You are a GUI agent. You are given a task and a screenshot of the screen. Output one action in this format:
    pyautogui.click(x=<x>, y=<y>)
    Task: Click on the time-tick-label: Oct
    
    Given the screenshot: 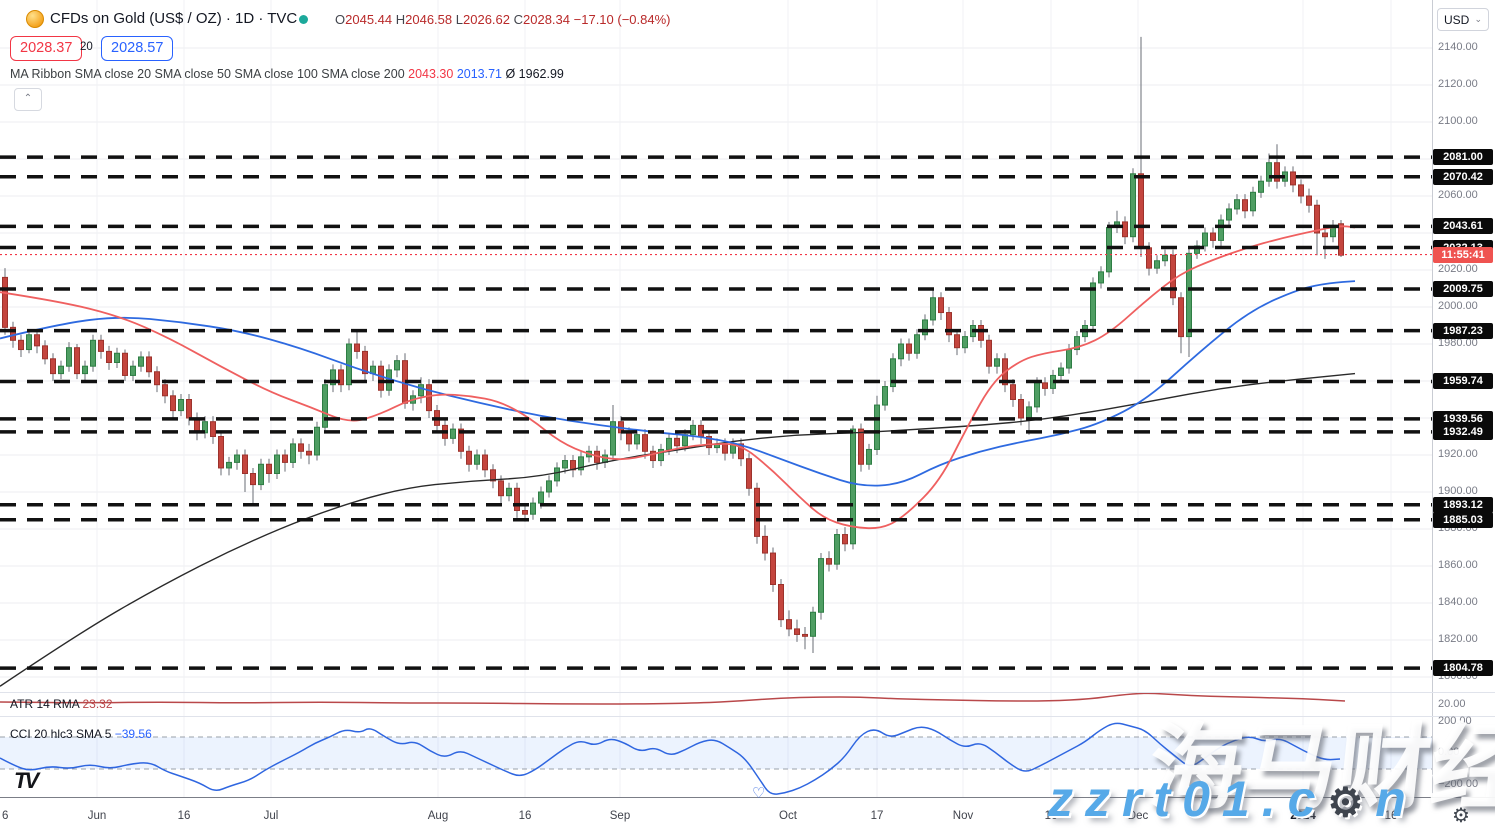 What is the action you would take?
    pyautogui.click(x=788, y=816)
    